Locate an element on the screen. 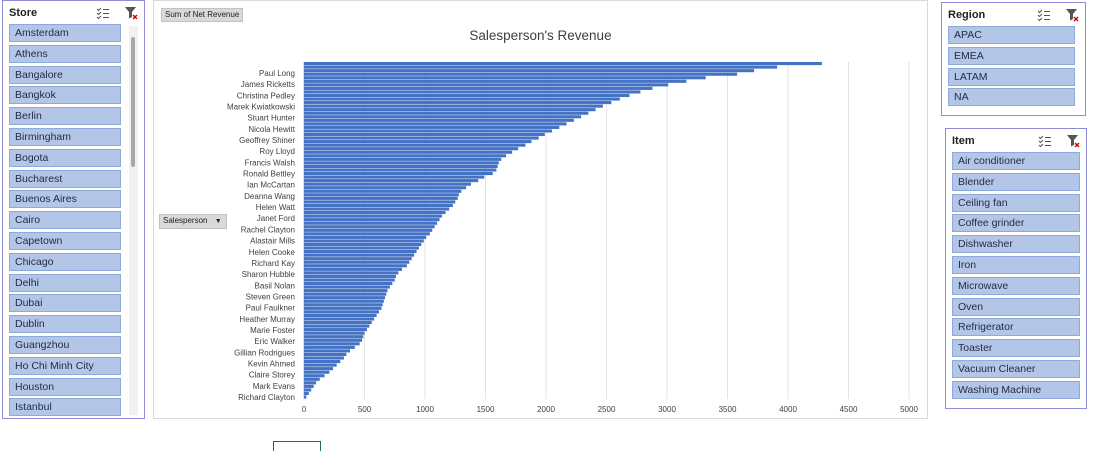 This screenshot has width=1100, height=451. selected-cell is located at coordinates (297, 446).